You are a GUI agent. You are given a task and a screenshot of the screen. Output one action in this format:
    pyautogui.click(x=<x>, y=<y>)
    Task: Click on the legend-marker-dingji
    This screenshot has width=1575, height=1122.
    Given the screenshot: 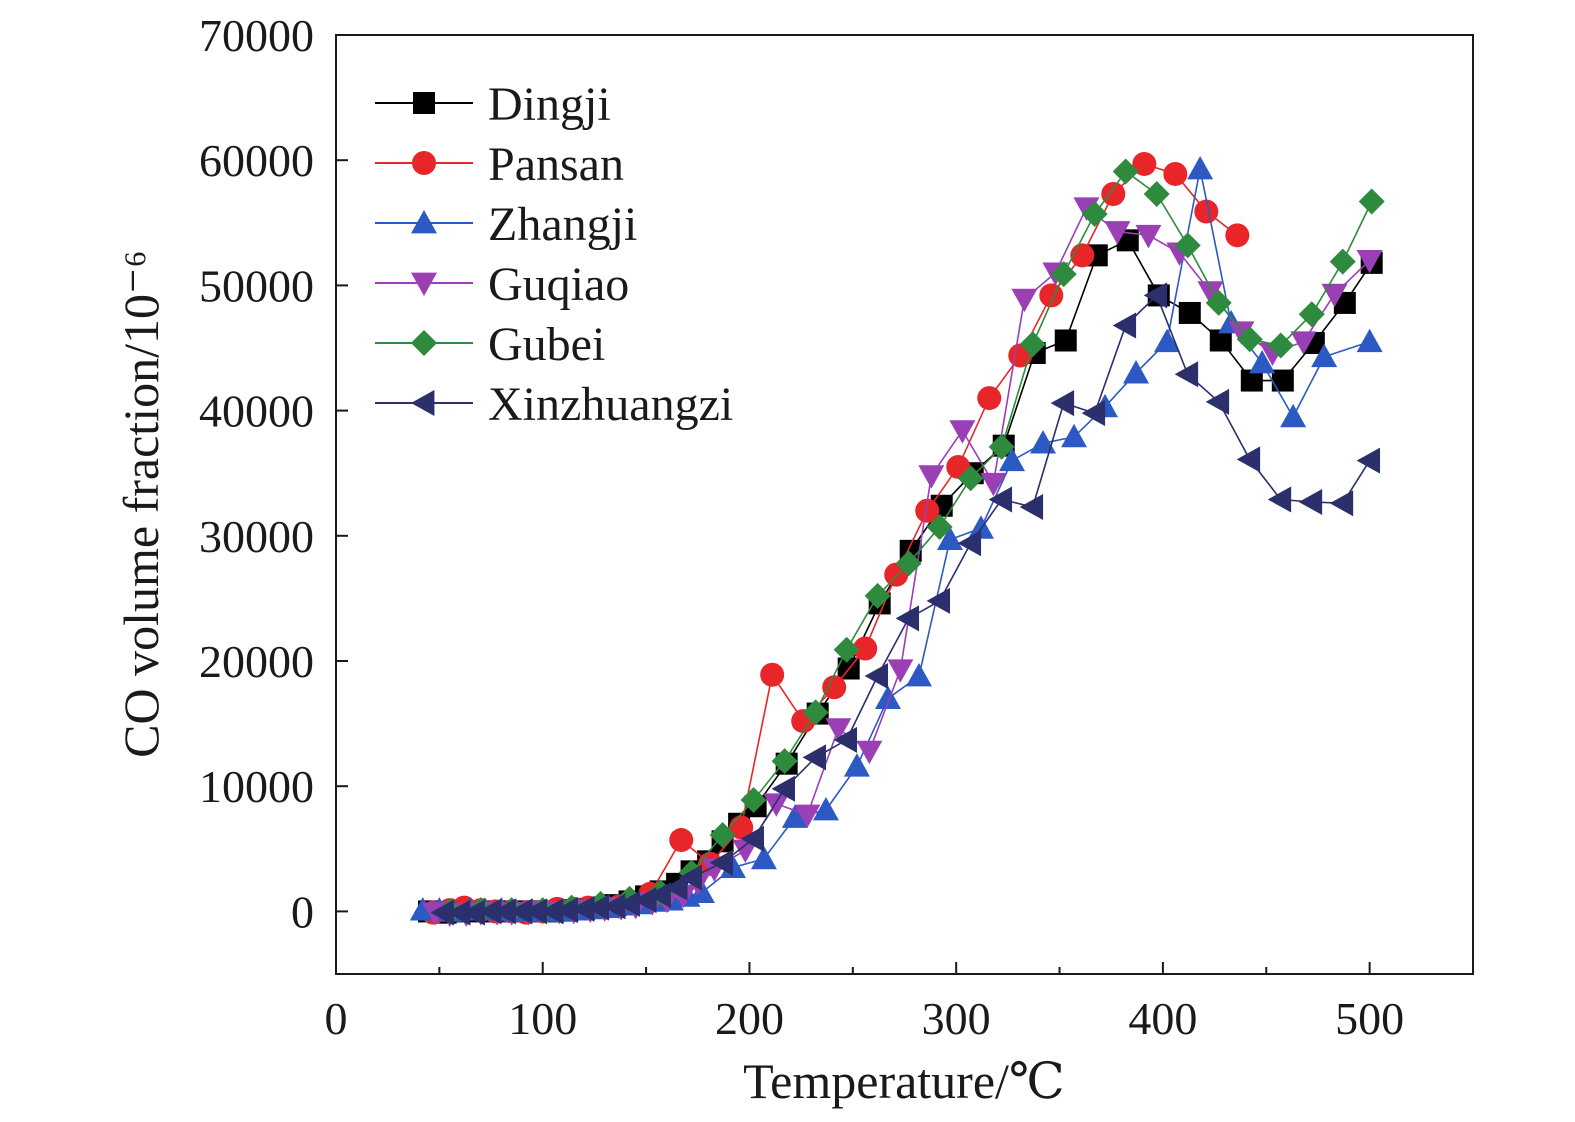 What is the action you would take?
    pyautogui.click(x=424, y=103)
    